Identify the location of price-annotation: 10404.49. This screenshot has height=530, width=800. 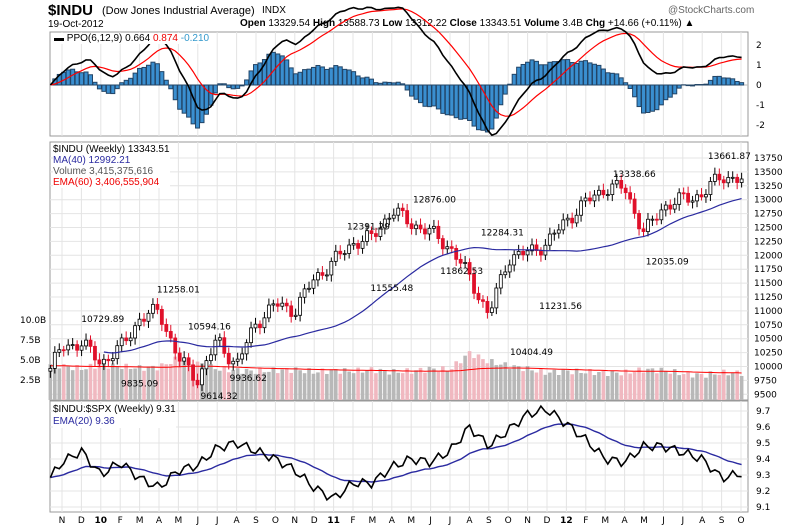
(531, 353).